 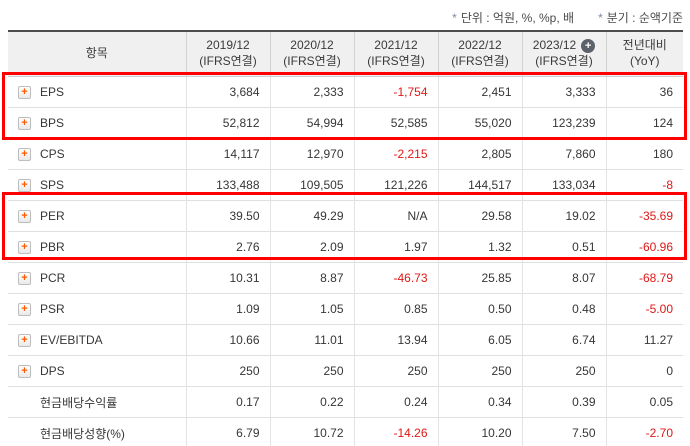 I want to click on asterisk-icon: *, so click(x=600, y=18).